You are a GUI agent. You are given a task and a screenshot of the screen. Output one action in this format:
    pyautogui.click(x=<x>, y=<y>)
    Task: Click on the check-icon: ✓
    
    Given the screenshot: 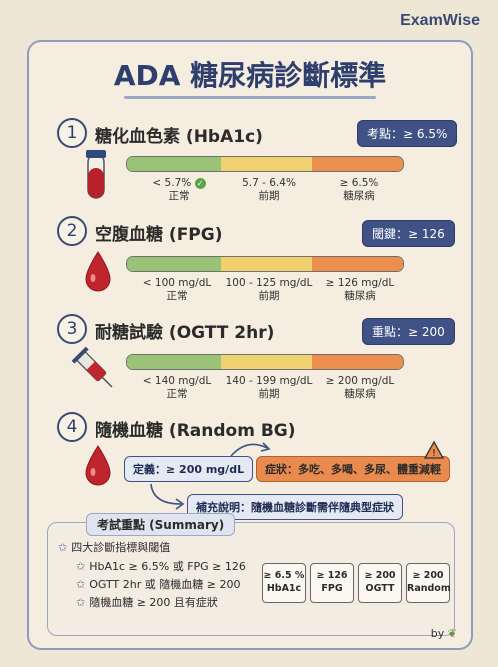 What is the action you would take?
    pyautogui.click(x=200, y=183)
    